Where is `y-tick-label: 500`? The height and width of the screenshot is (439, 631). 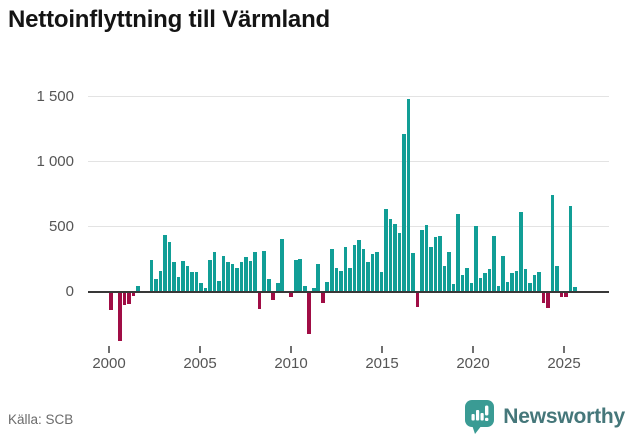
y-tick-label: 500 is located at coordinates (61, 226).